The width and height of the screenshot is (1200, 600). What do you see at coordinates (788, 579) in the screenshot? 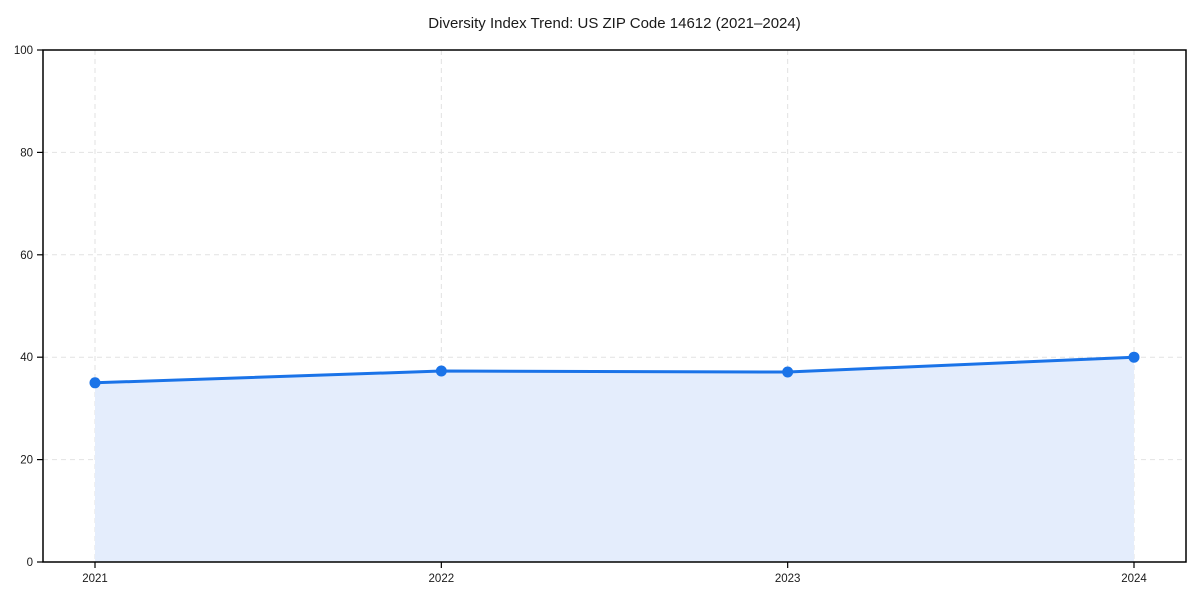
I see `x-tick-label: 2023` at bounding box center [788, 579].